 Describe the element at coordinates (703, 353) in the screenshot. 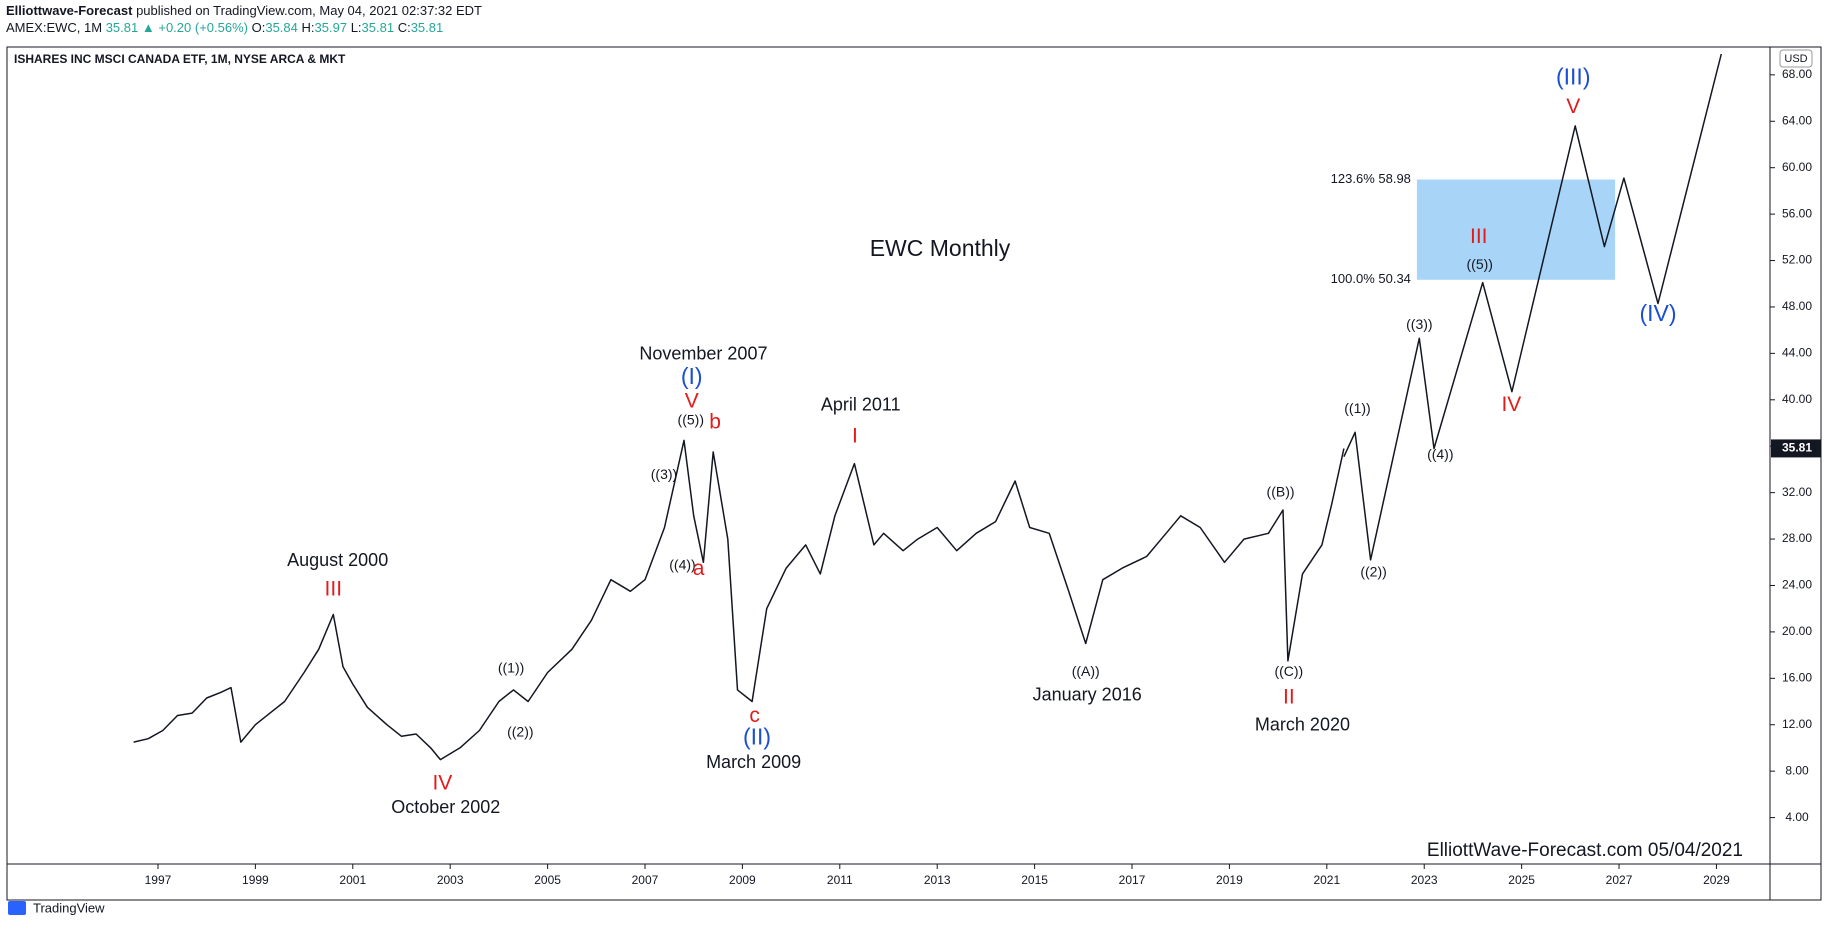

I see `wave-label: November 2007` at that location.